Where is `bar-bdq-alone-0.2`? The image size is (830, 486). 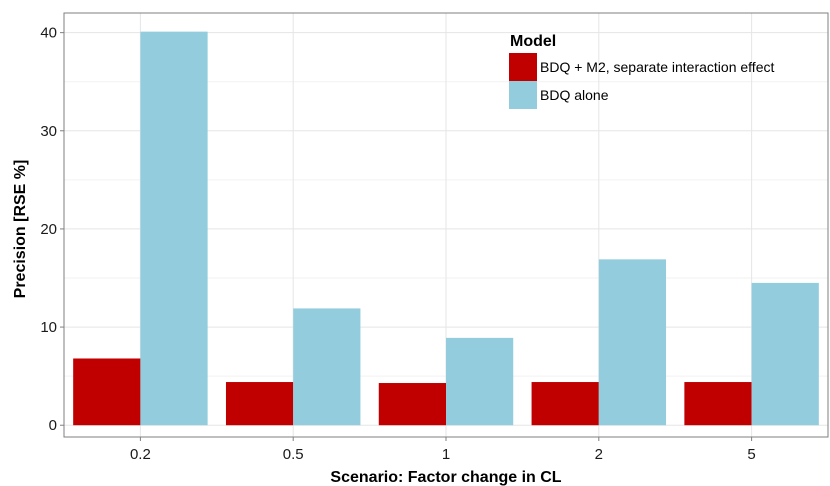
bar-bdq-alone-0.2 is located at coordinates (174, 228).